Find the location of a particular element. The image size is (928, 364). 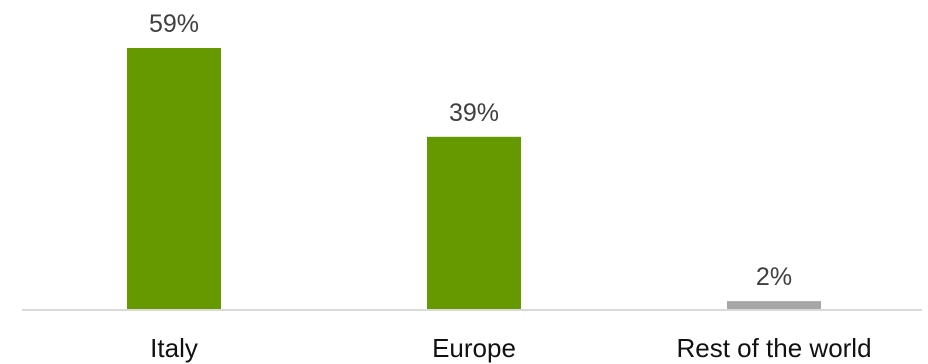

x-tick-label-europe: Europe is located at coordinates (474, 348).